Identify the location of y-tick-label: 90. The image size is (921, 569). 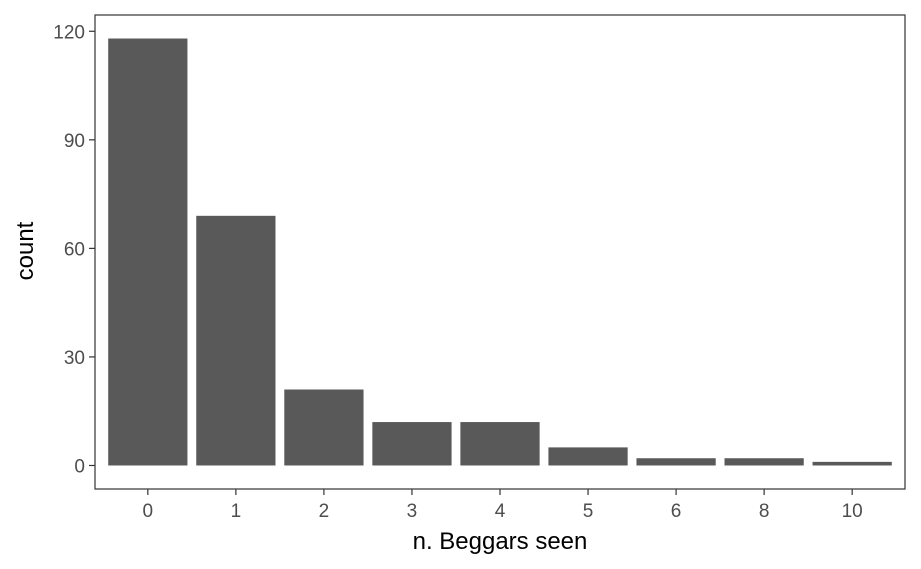
(74, 141).